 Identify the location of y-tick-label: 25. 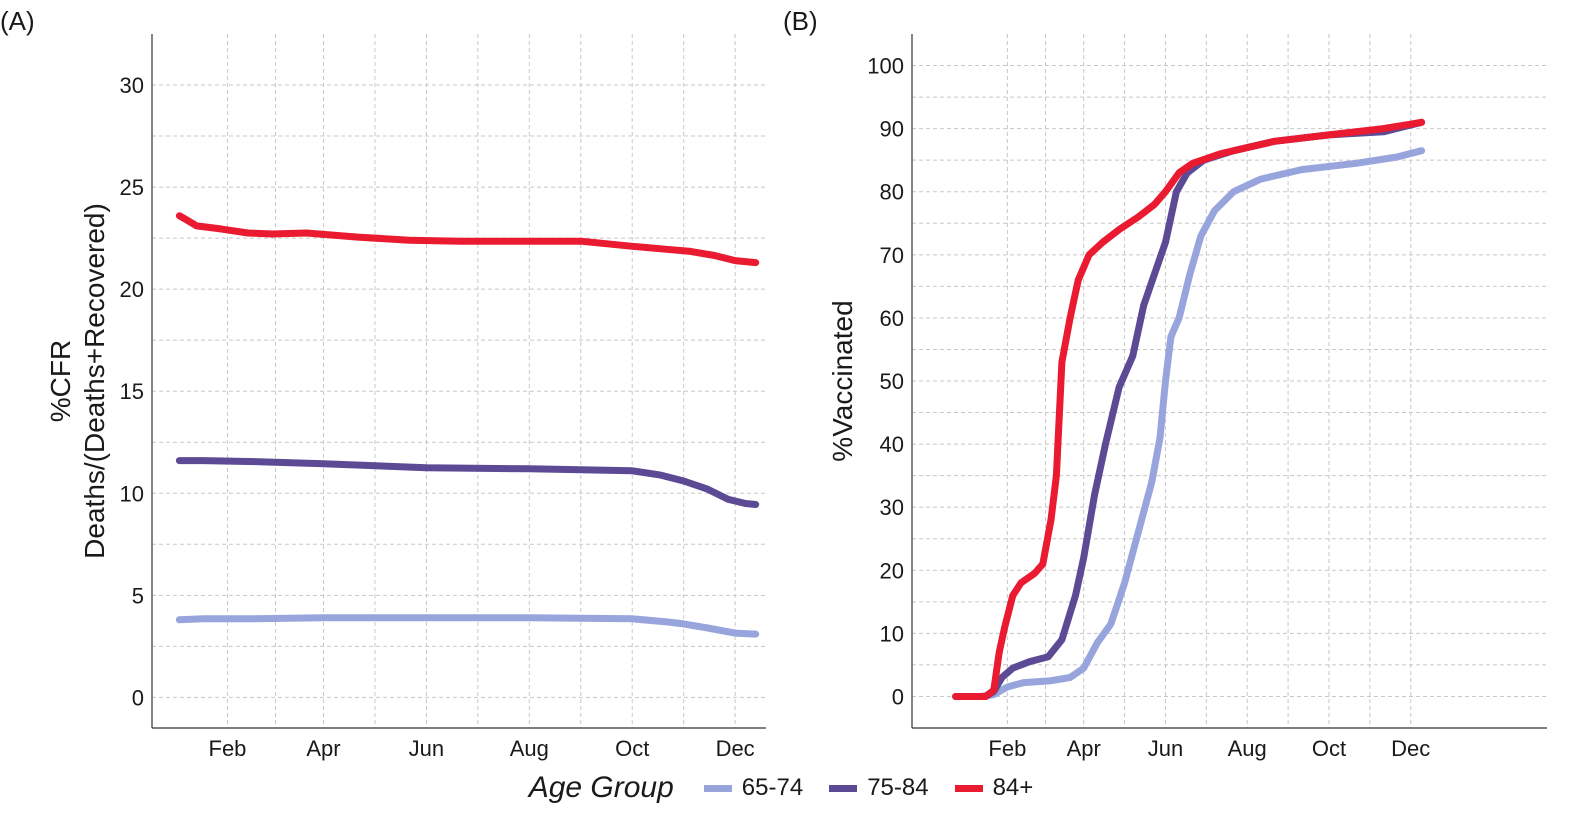
(132, 187).